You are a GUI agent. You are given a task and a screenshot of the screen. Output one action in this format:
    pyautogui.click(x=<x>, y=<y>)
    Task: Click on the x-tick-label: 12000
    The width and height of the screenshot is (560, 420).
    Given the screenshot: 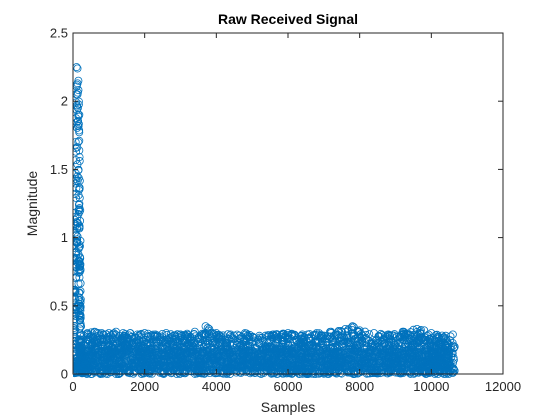 What is the action you would take?
    pyautogui.click(x=503, y=386)
    